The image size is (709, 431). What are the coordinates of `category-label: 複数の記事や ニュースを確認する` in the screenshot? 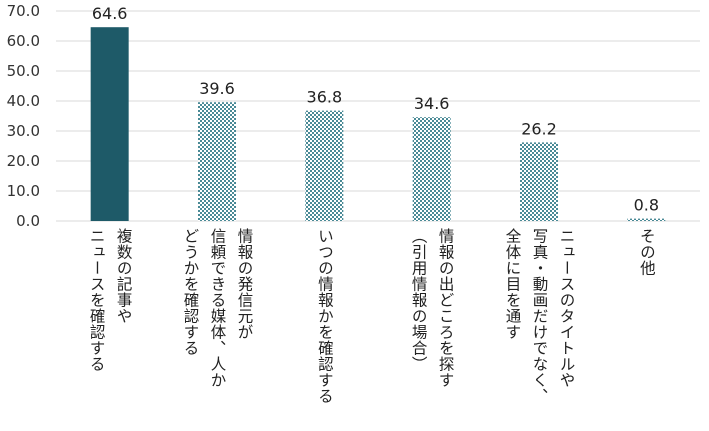 It's located at (110, 300).